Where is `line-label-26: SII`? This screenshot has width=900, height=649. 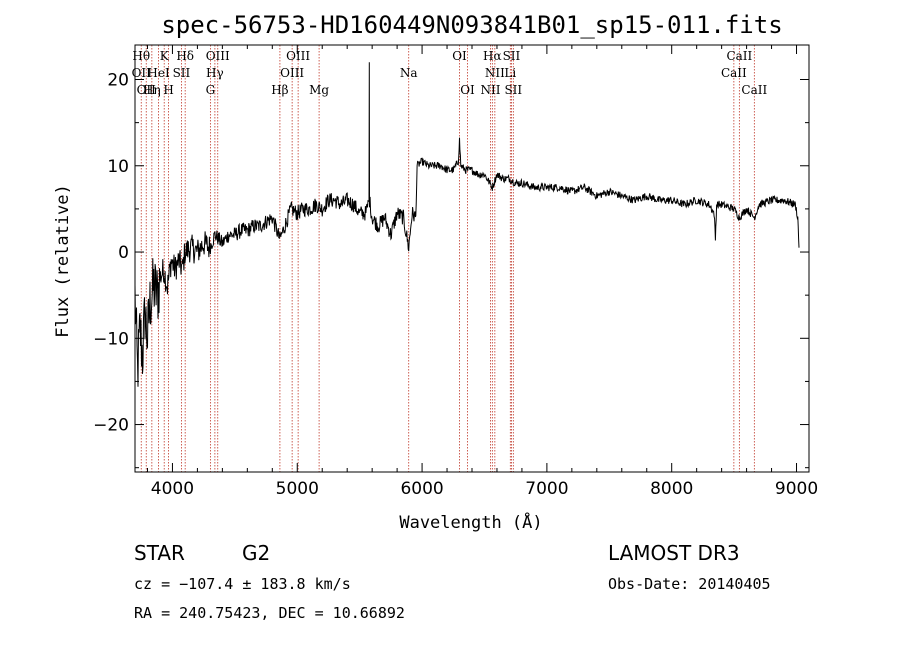 line-label-26: SII is located at coordinates (513, 90).